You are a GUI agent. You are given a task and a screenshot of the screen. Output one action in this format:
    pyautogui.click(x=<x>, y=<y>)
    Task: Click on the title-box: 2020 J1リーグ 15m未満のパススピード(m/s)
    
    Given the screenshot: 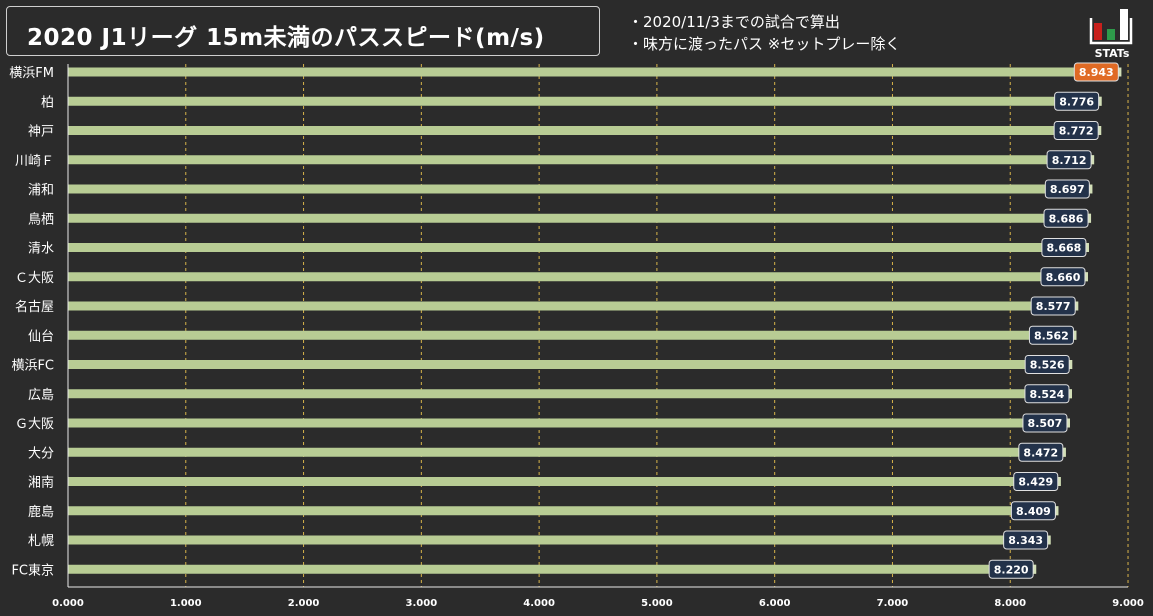 What is the action you would take?
    pyautogui.click(x=303, y=31)
    